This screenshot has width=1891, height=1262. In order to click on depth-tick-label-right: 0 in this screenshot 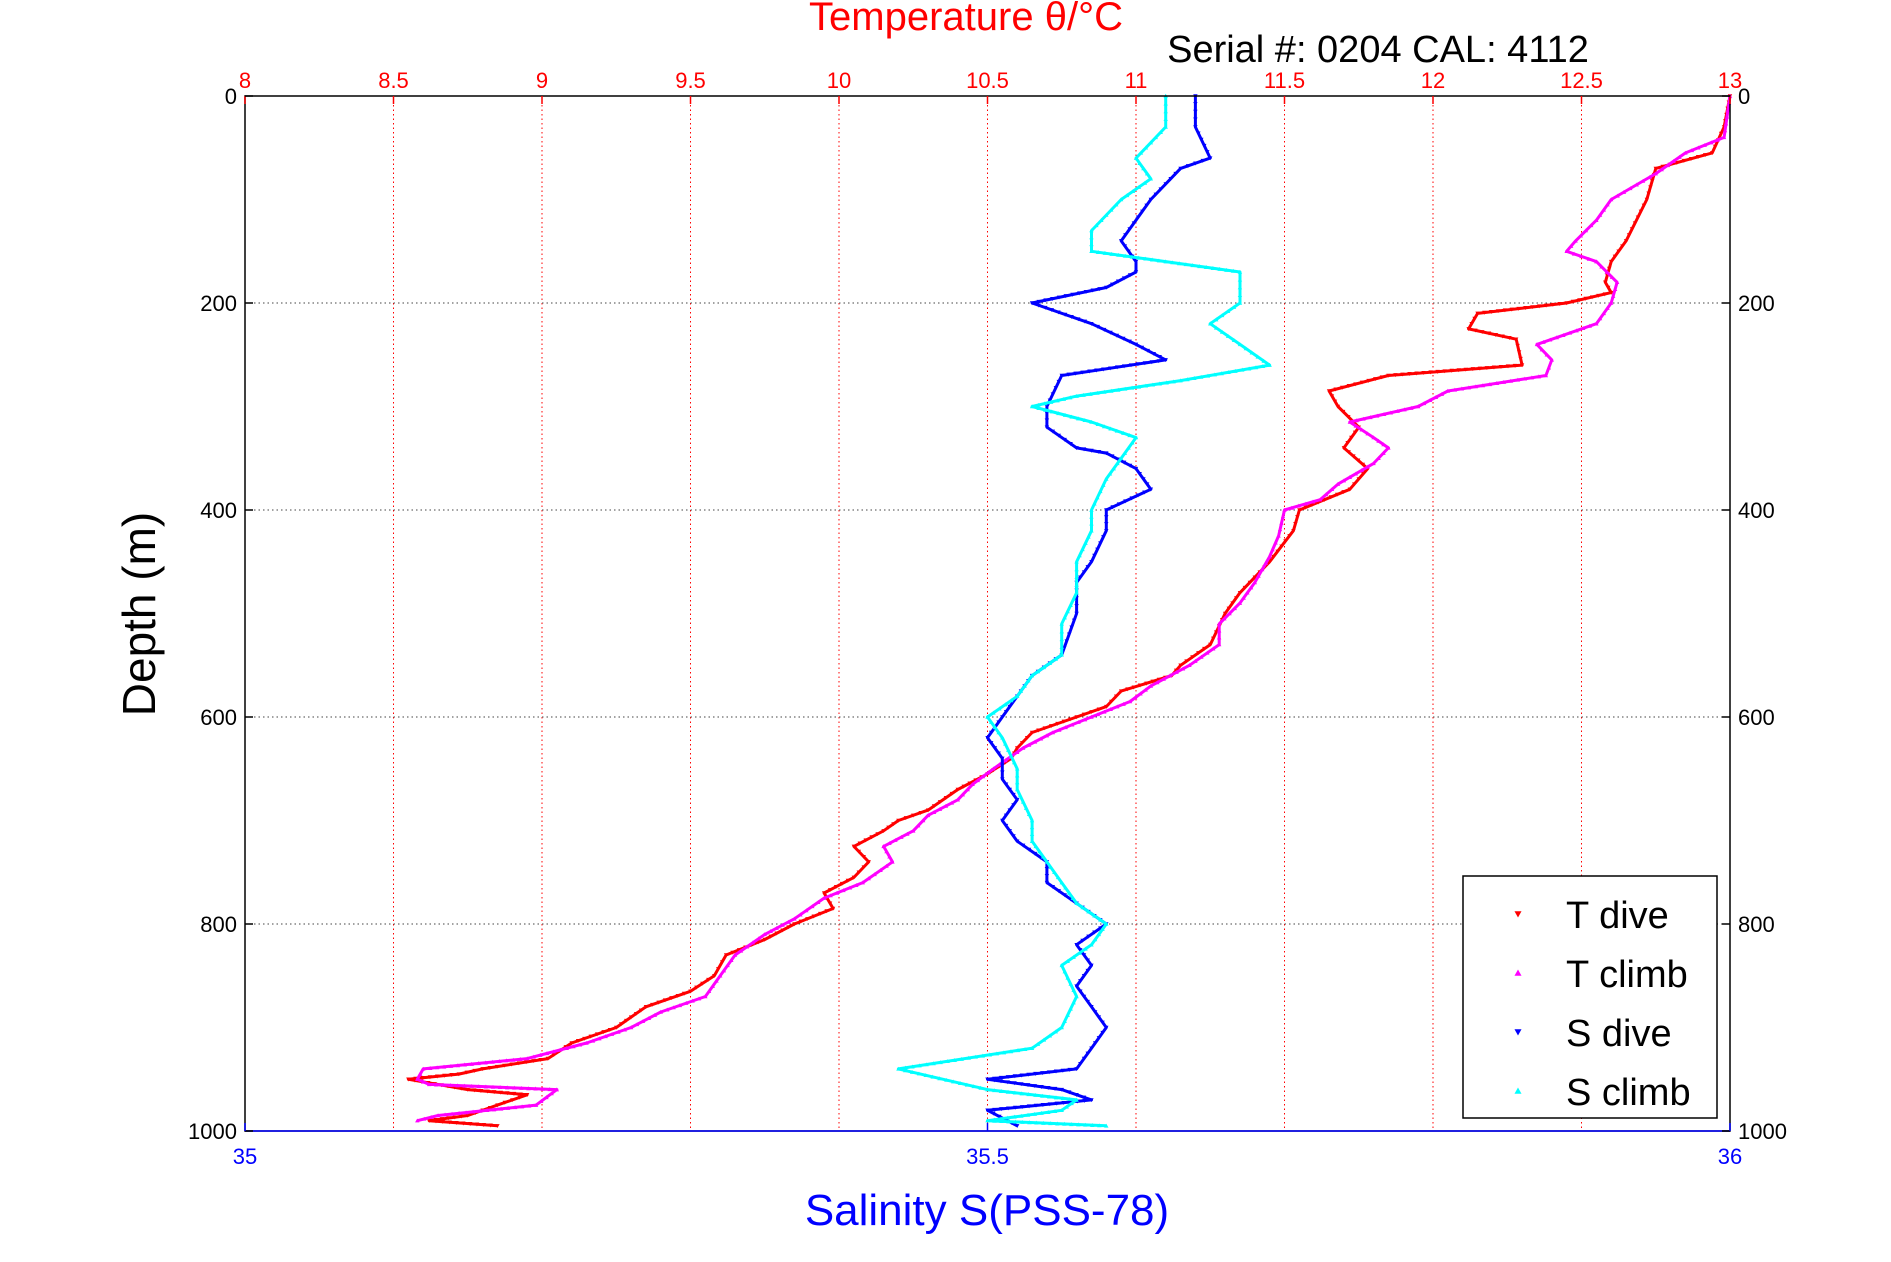, I will do `click(1744, 96)`.